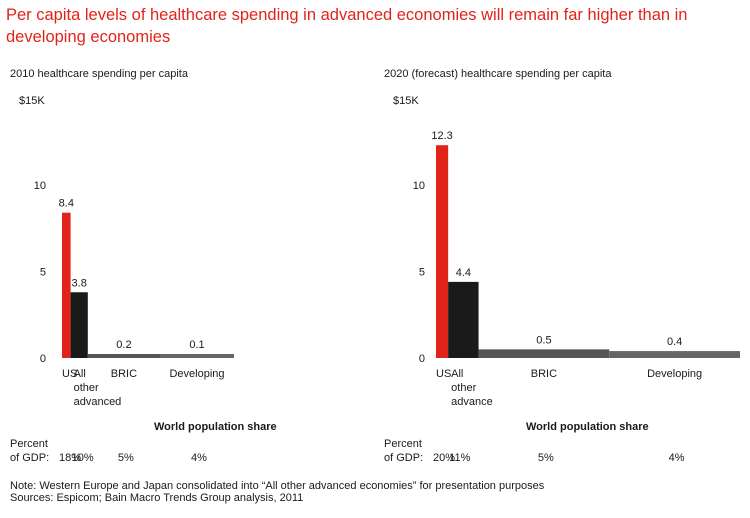 The image size is (750, 518). I want to click on value-label-developing-2010: 0.1, so click(196, 345).